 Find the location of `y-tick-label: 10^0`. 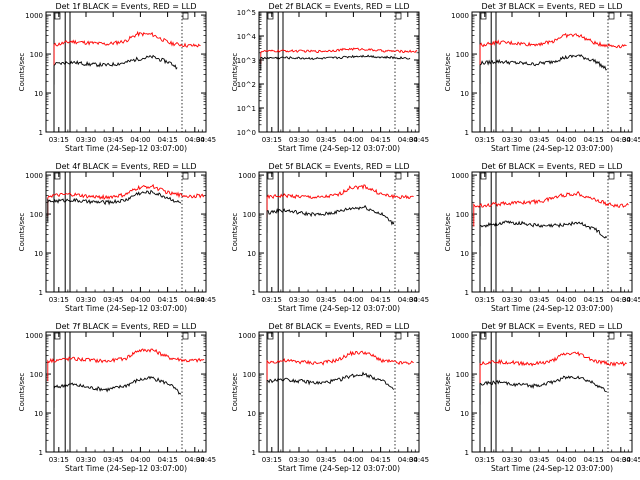

y-tick-label: 10^0 is located at coordinates (246, 133).